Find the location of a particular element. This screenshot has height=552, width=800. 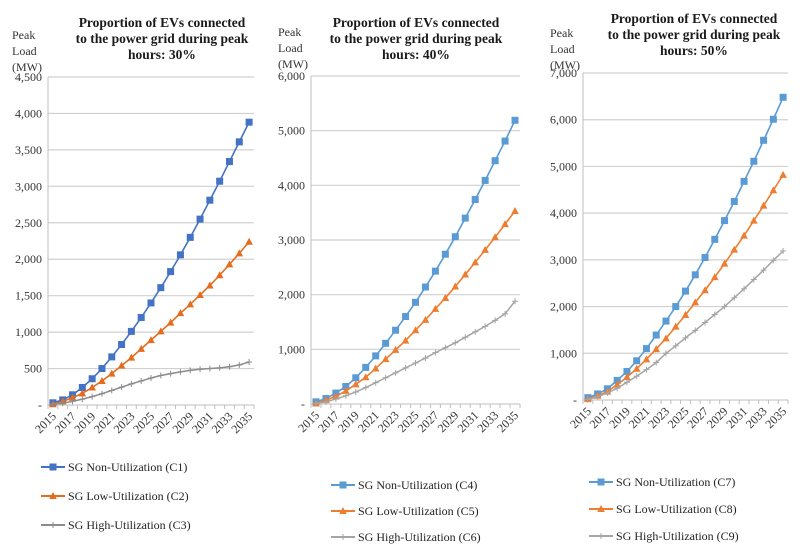

title-line: Proportion of EVs connected is located at coordinates (416, 22).